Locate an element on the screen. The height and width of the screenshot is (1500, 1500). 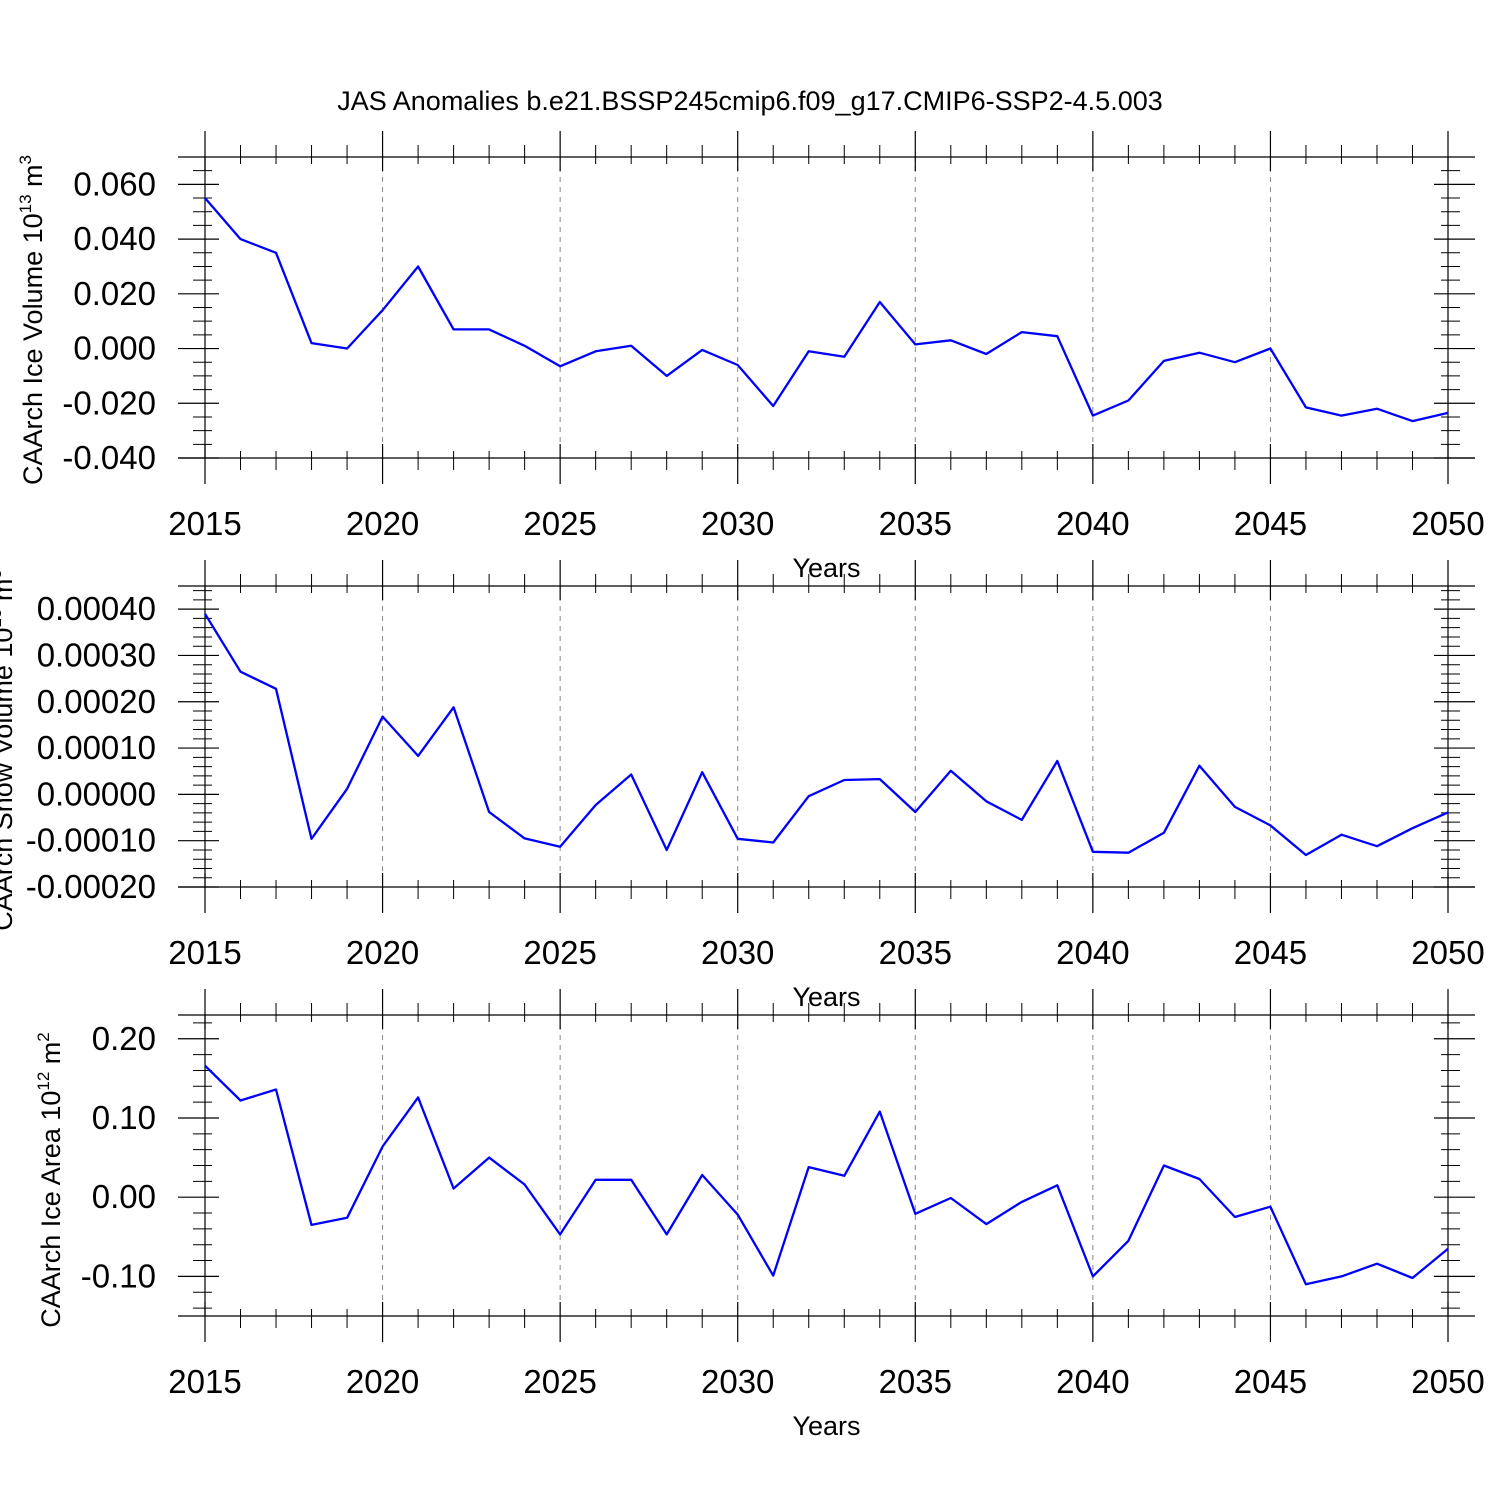
y-tick-label: -0.10 is located at coordinates (118, 1275).